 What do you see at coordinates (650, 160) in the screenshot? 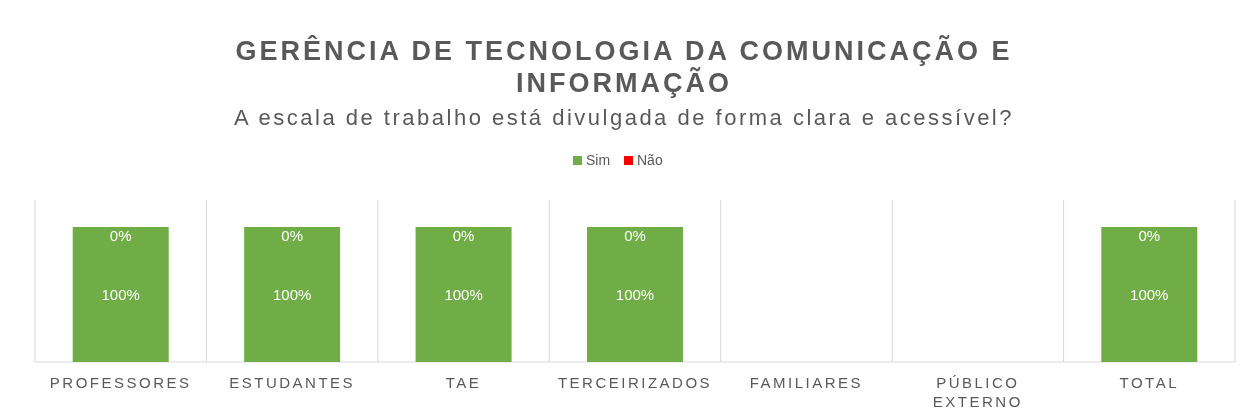
I see `legend-label: Não` at bounding box center [650, 160].